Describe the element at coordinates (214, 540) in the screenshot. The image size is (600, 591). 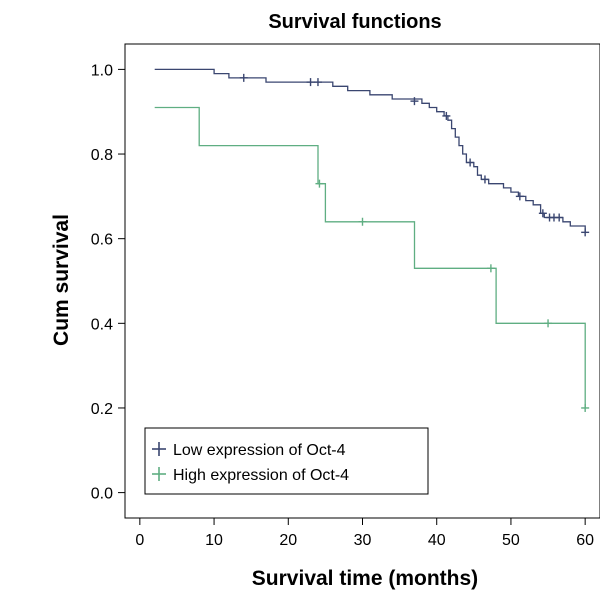
I see `x-tick-label: 10` at that location.